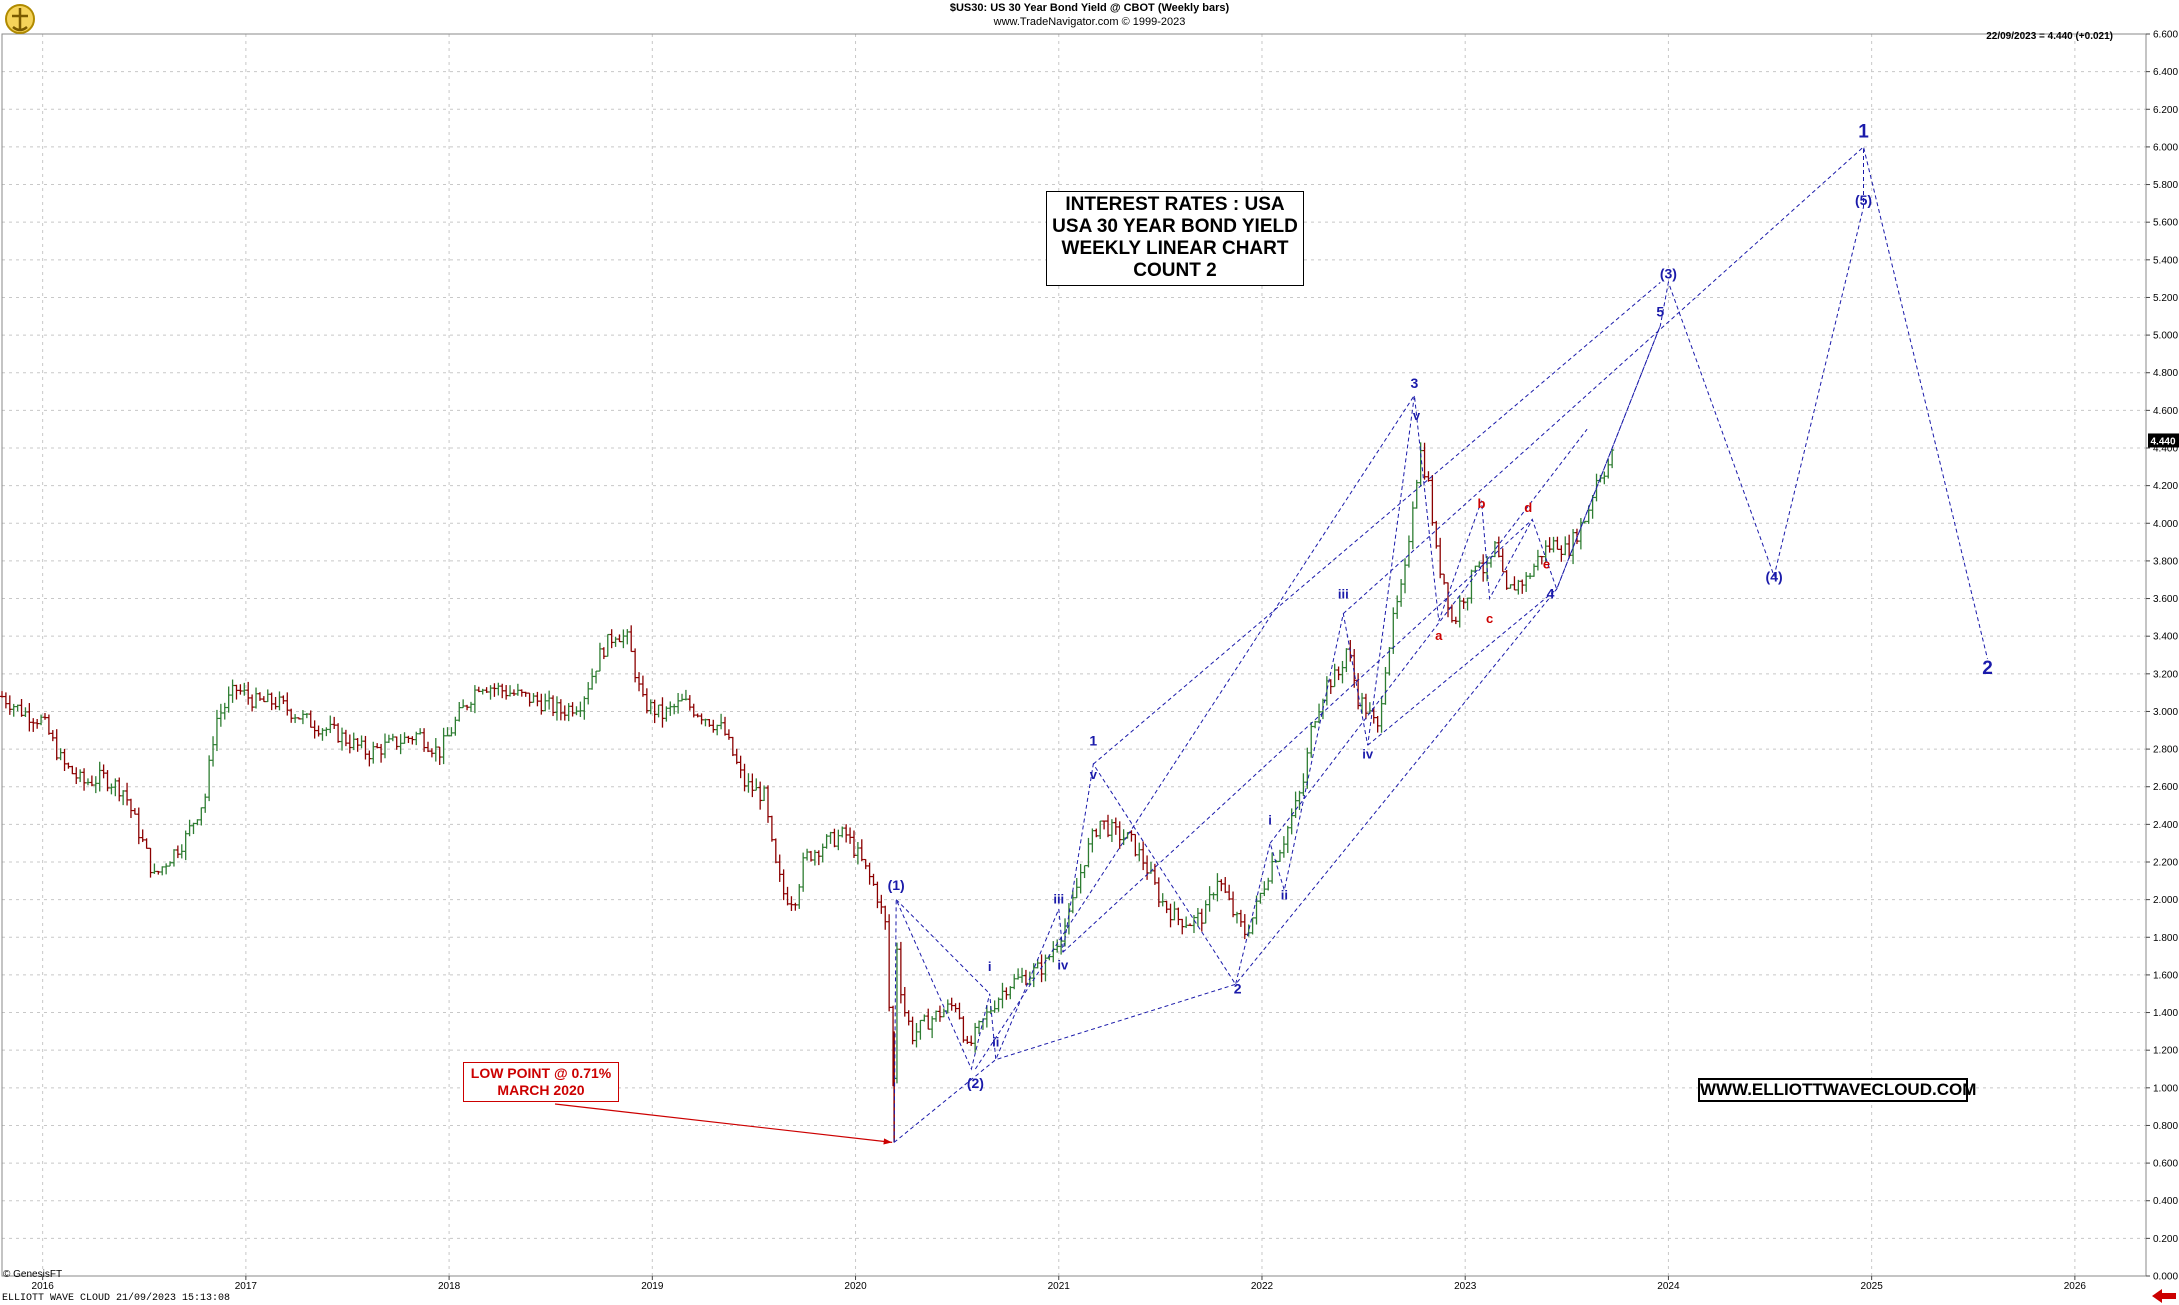 This screenshot has height=1305, width=2179. I want to click on x-tick-label: 2023, so click(1465, 1286).